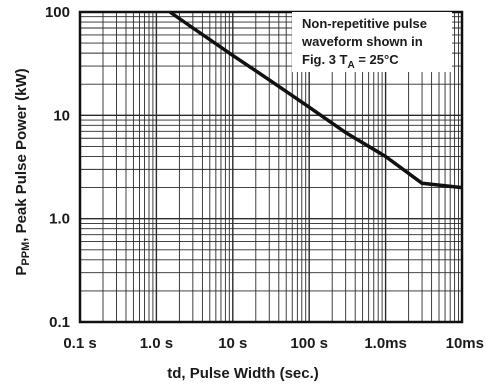 This screenshot has width=486, height=386. I want to click on x-tick-label: 100 s, so click(309, 343).